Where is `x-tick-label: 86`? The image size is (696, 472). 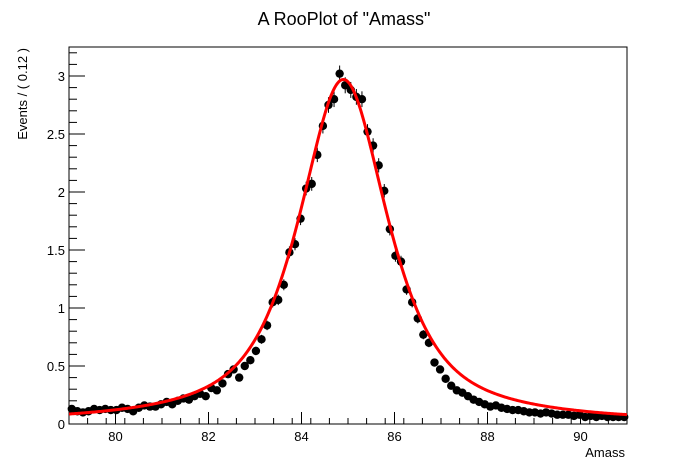
x-tick-label: 86 is located at coordinates (394, 436).